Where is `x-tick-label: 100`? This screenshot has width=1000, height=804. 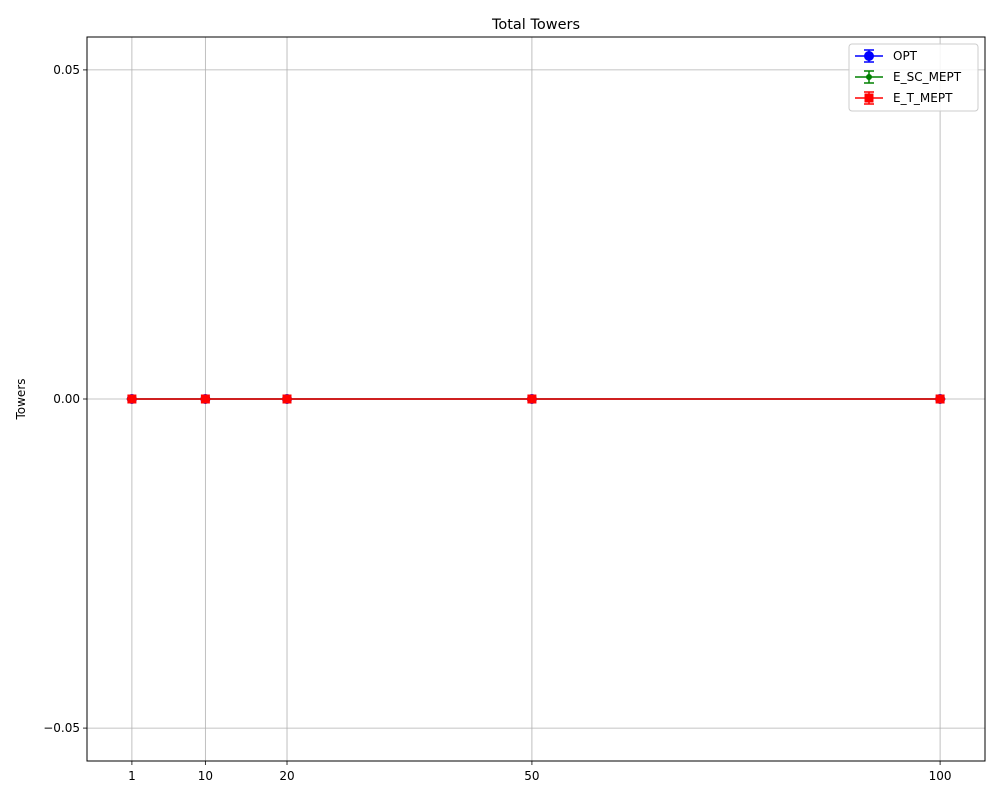
x-tick-label: 100 is located at coordinates (940, 776).